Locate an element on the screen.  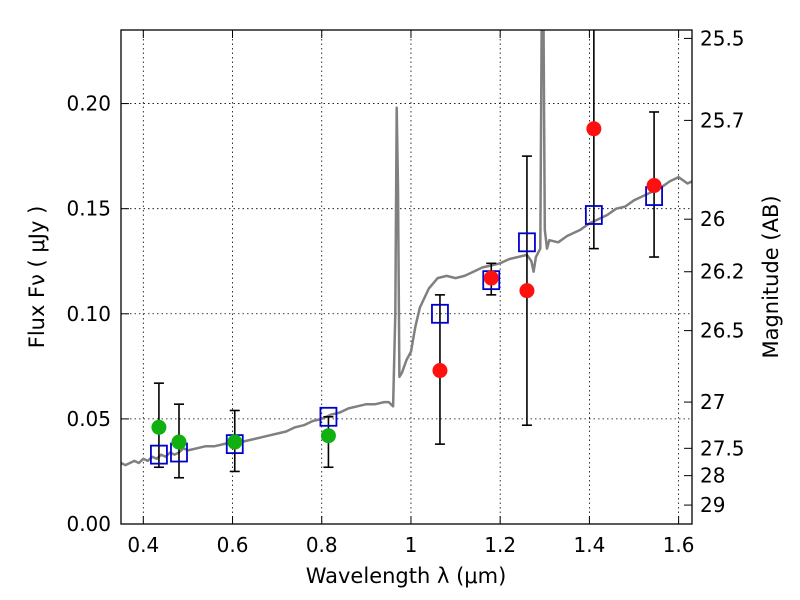
x-tick-label: 1.4 is located at coordinates (589, 545).